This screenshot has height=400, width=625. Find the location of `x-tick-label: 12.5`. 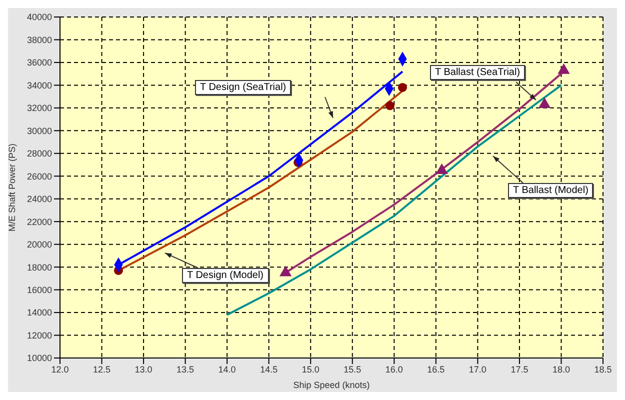

x-tick-label: 12.5 is located at coordinates (102, 369).